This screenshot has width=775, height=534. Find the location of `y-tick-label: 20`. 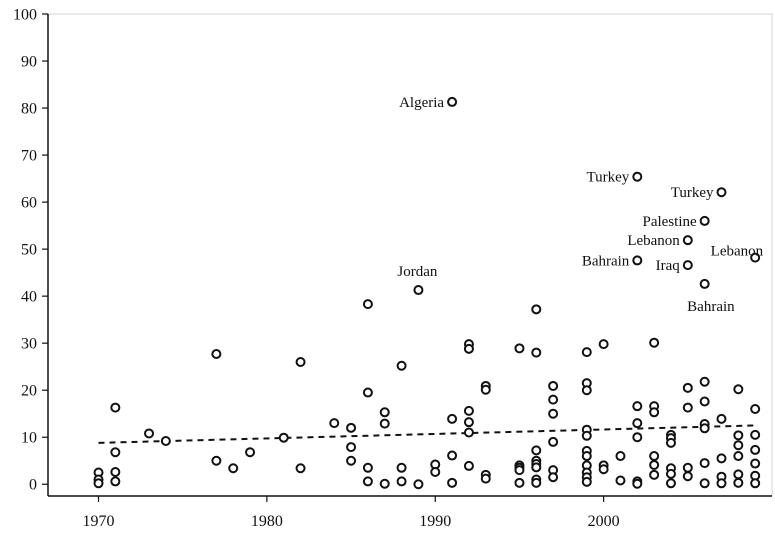

y-tick-label: 20 is located at coordinates (29, 391).